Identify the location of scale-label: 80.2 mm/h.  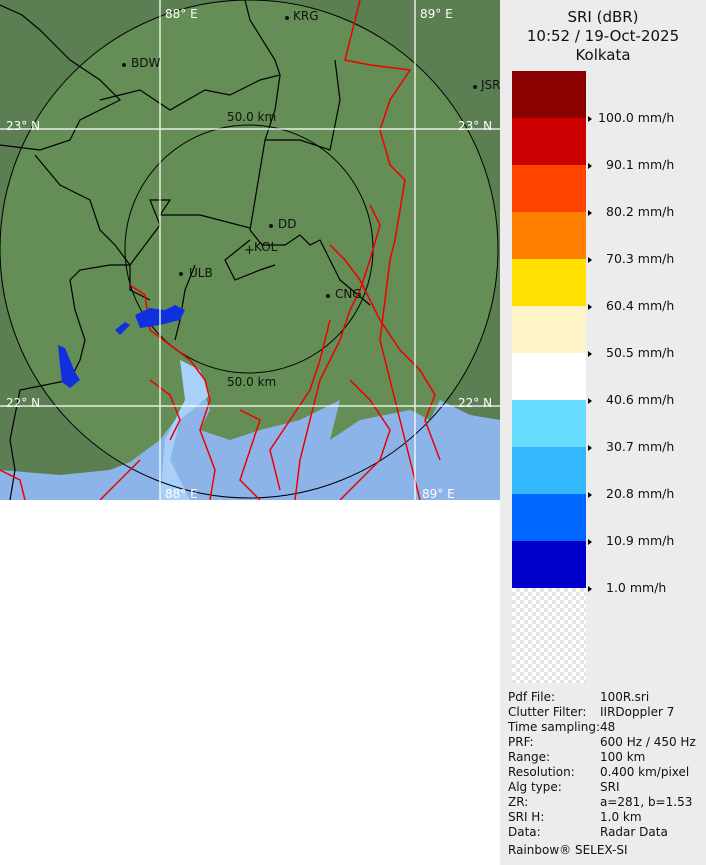
(631, 211).